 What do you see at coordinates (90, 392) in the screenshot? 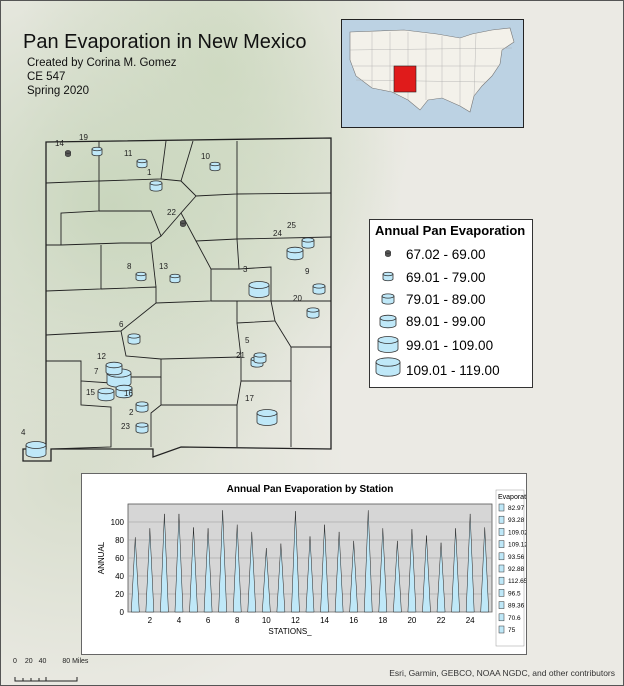
I see `station-15-label: 15` at bounding box center [90, 392].